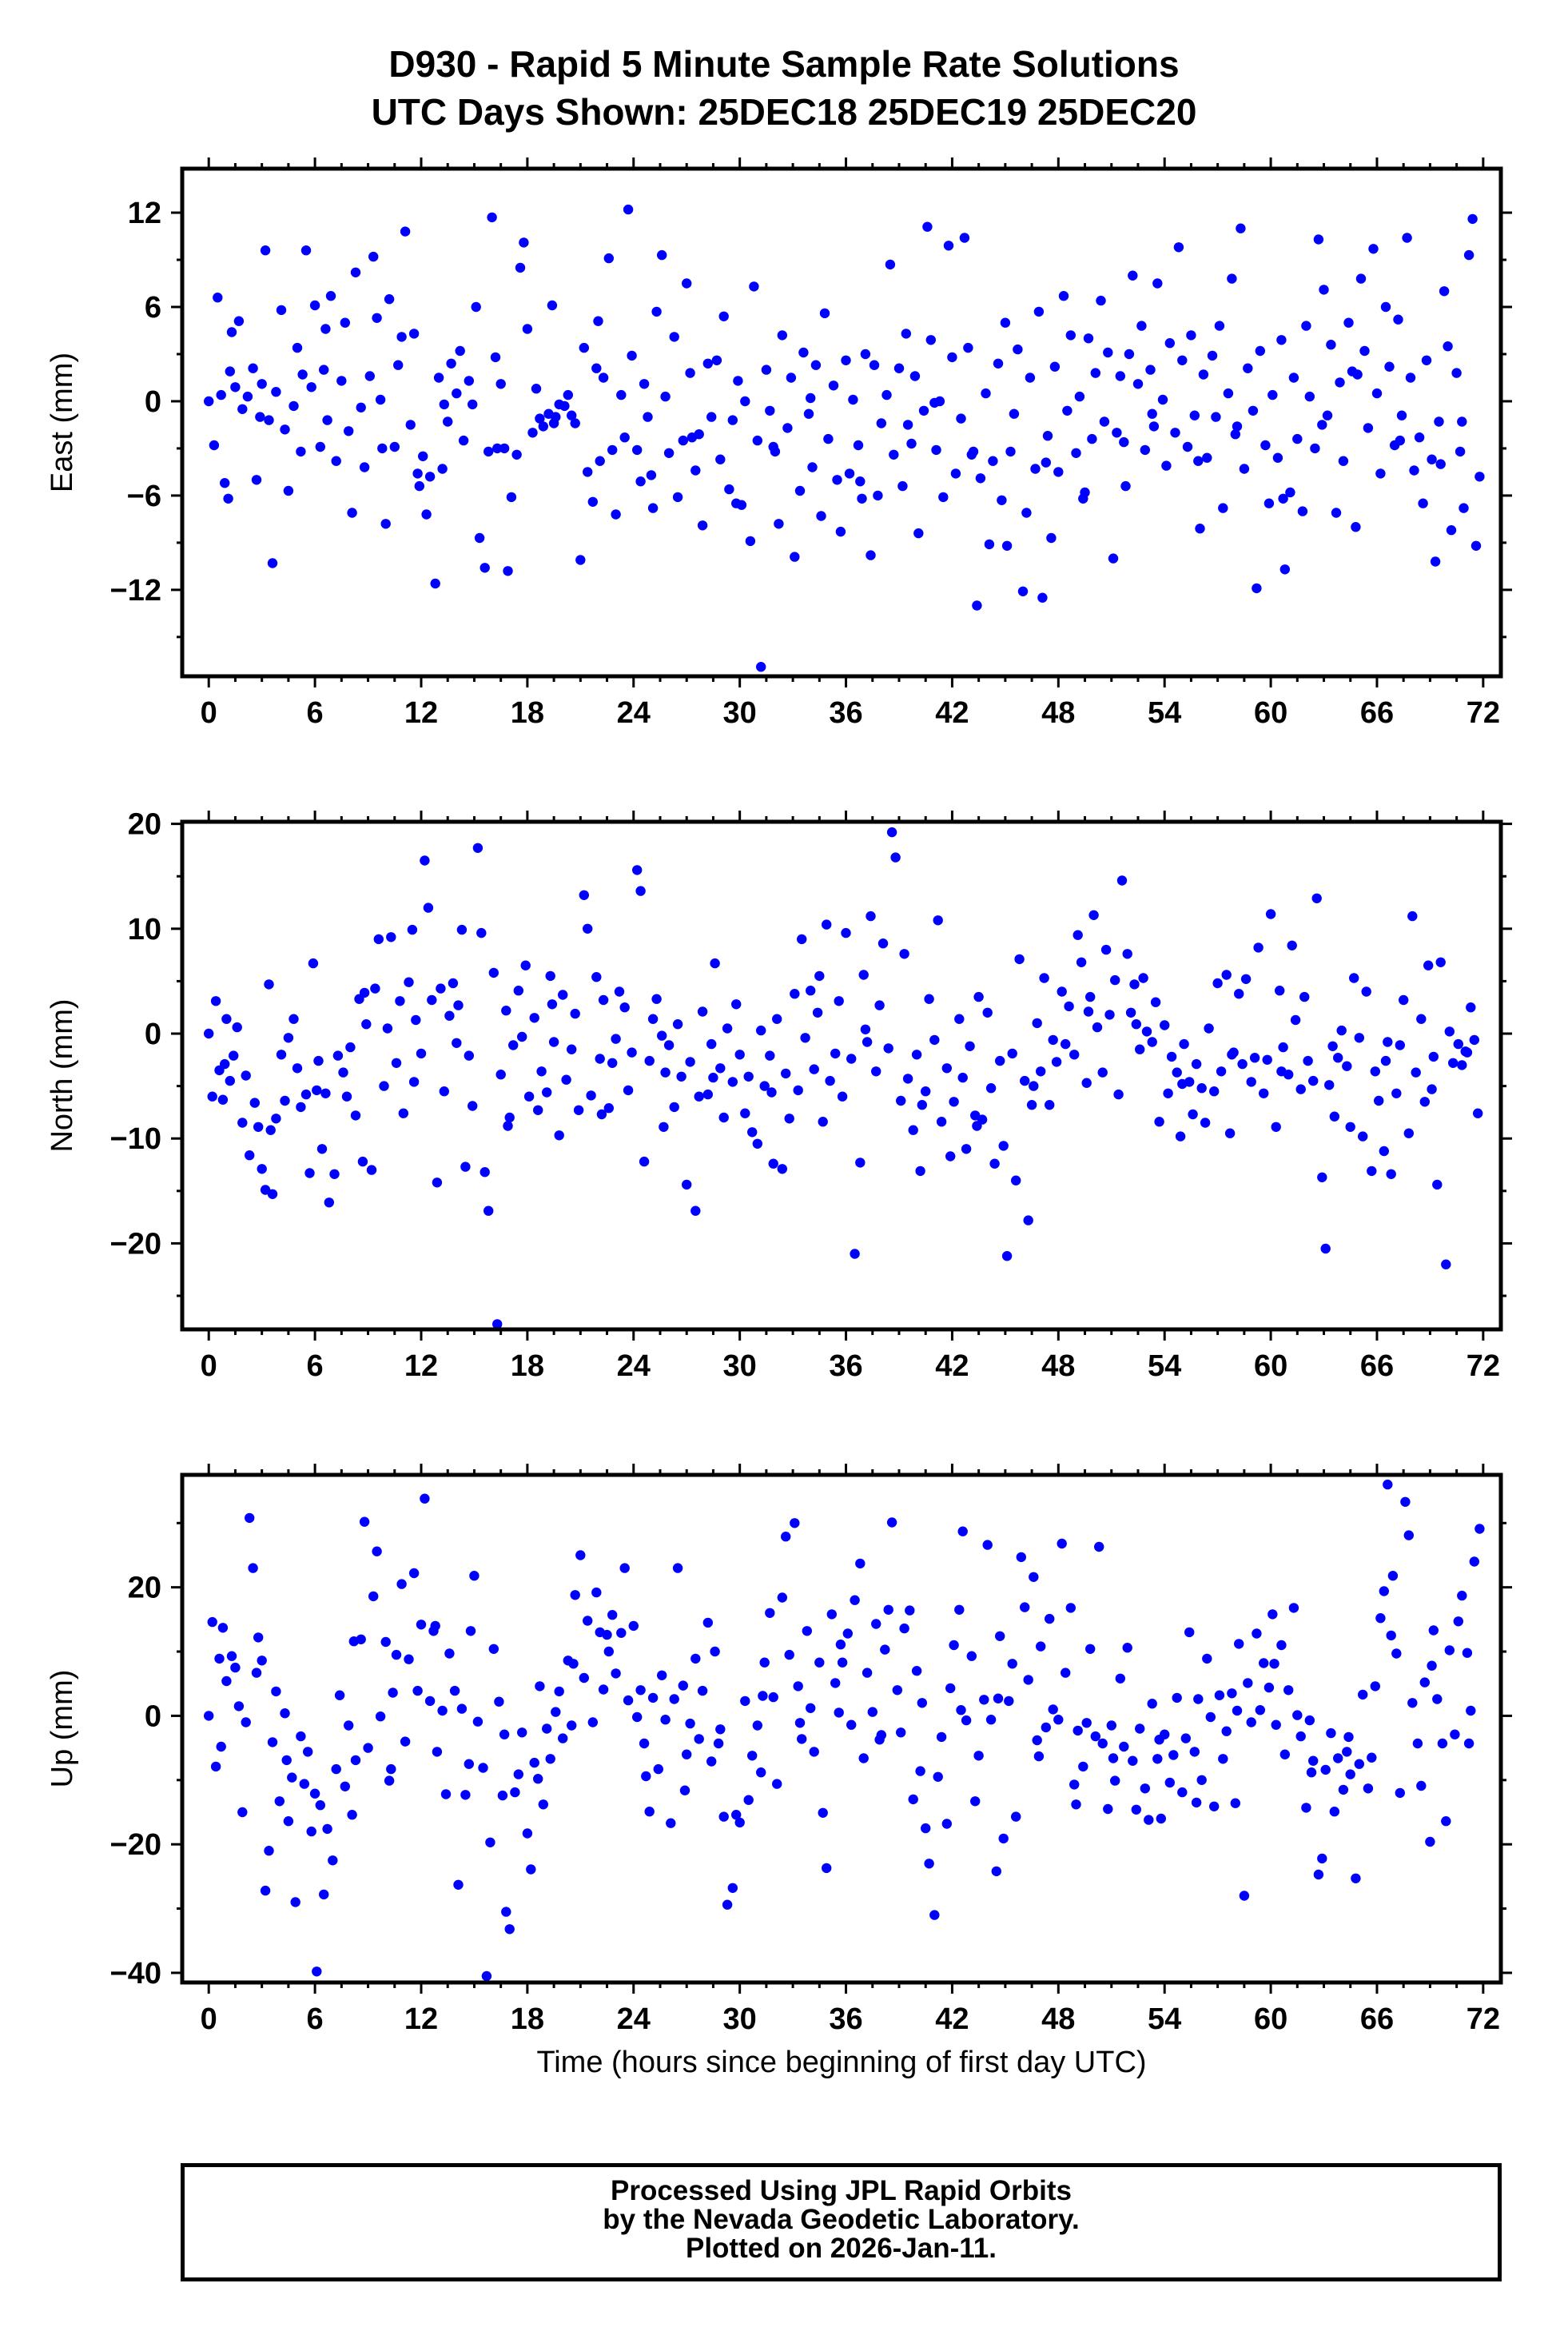 Image resolution: width=1568 pixels, height=2339 pixels. What do you see at coordinates (527, 1366) in the screenshot?
I see `x-tick-label: 18` at bounding box center [527, 1366].